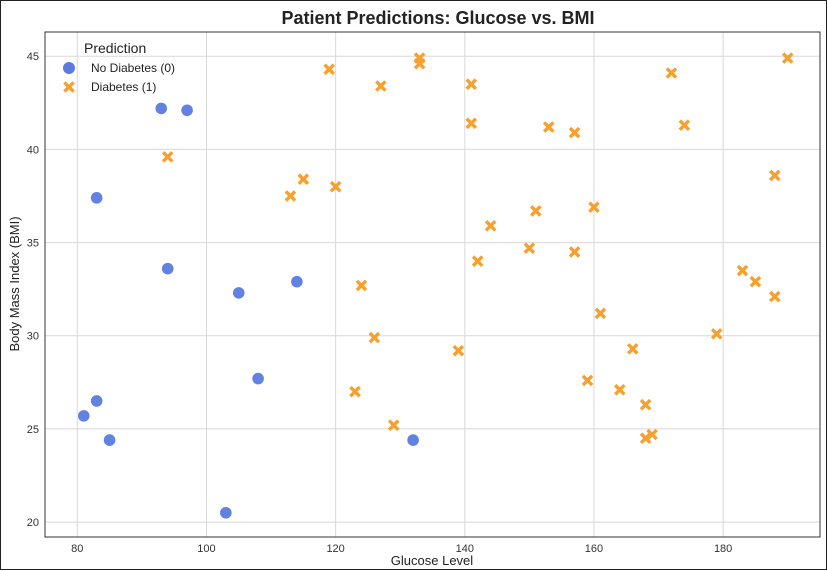  What do you see at coordinates (33, 337) in the screenshot?
I see `y-tick-label: 30` at bounding box center [33, 337].